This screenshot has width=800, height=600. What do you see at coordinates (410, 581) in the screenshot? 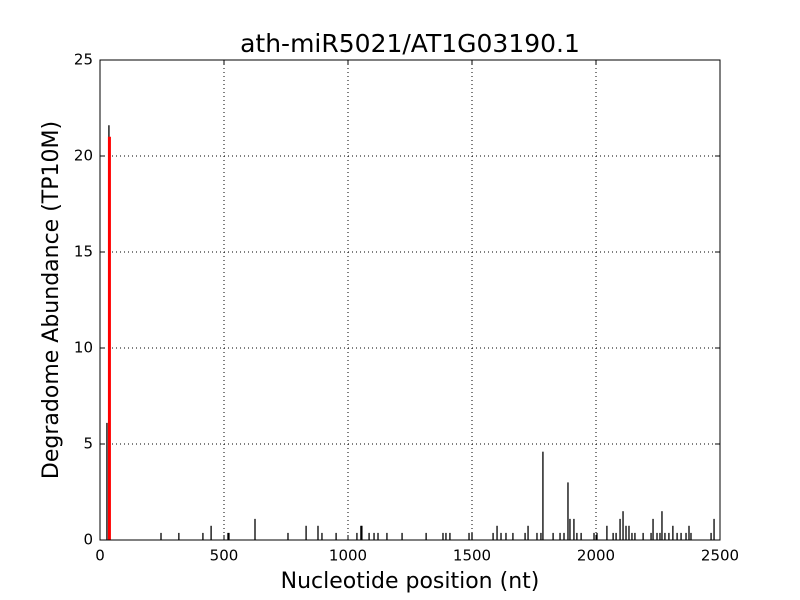
I see `x-axis-label: Nucleotide position (nt)` at bounding box center [410, 581].